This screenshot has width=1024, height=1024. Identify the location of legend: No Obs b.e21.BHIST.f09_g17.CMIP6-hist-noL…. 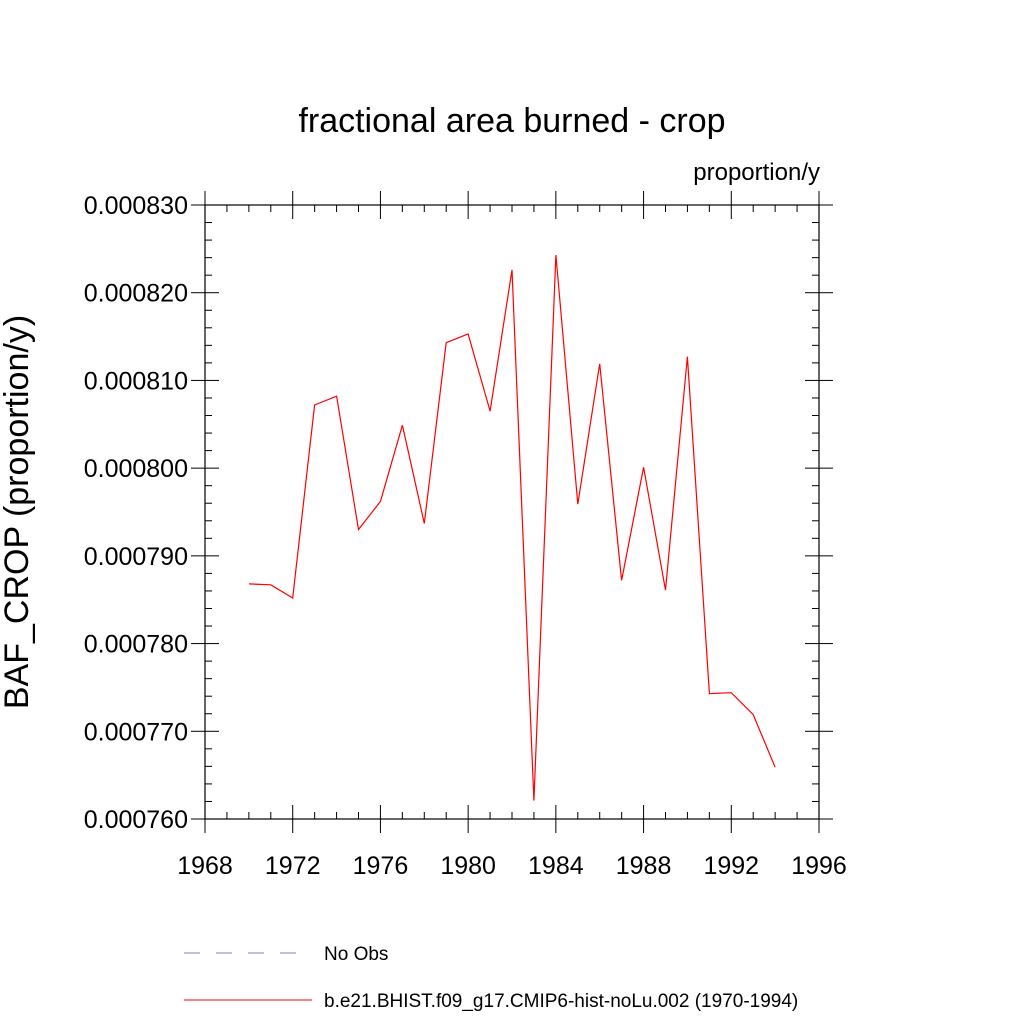
(491, 978).